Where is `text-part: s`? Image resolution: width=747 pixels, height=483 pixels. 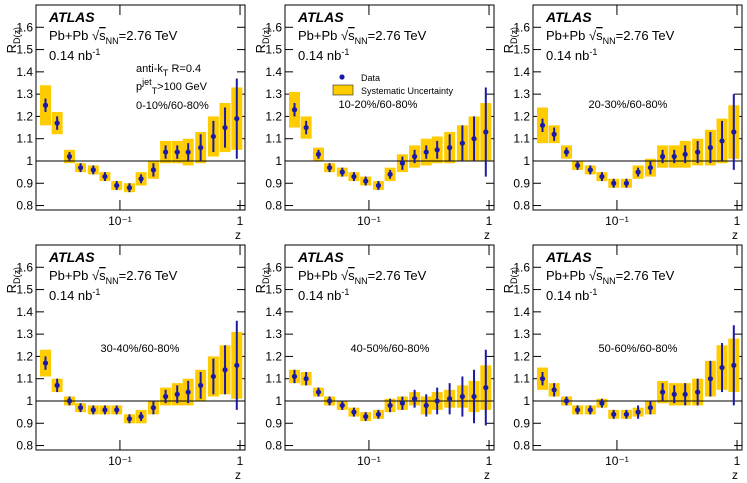 text-part: s is located at coordinates (351, 35).